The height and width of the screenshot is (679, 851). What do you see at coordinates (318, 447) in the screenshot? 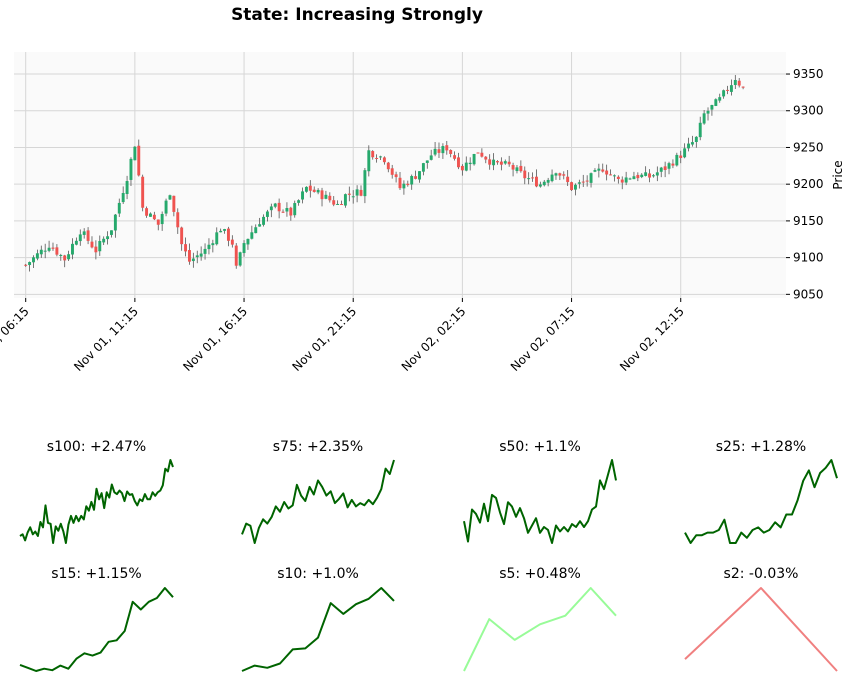
I see `sparkline-title: s75: +2.35%` at bounding box center [318, 447].